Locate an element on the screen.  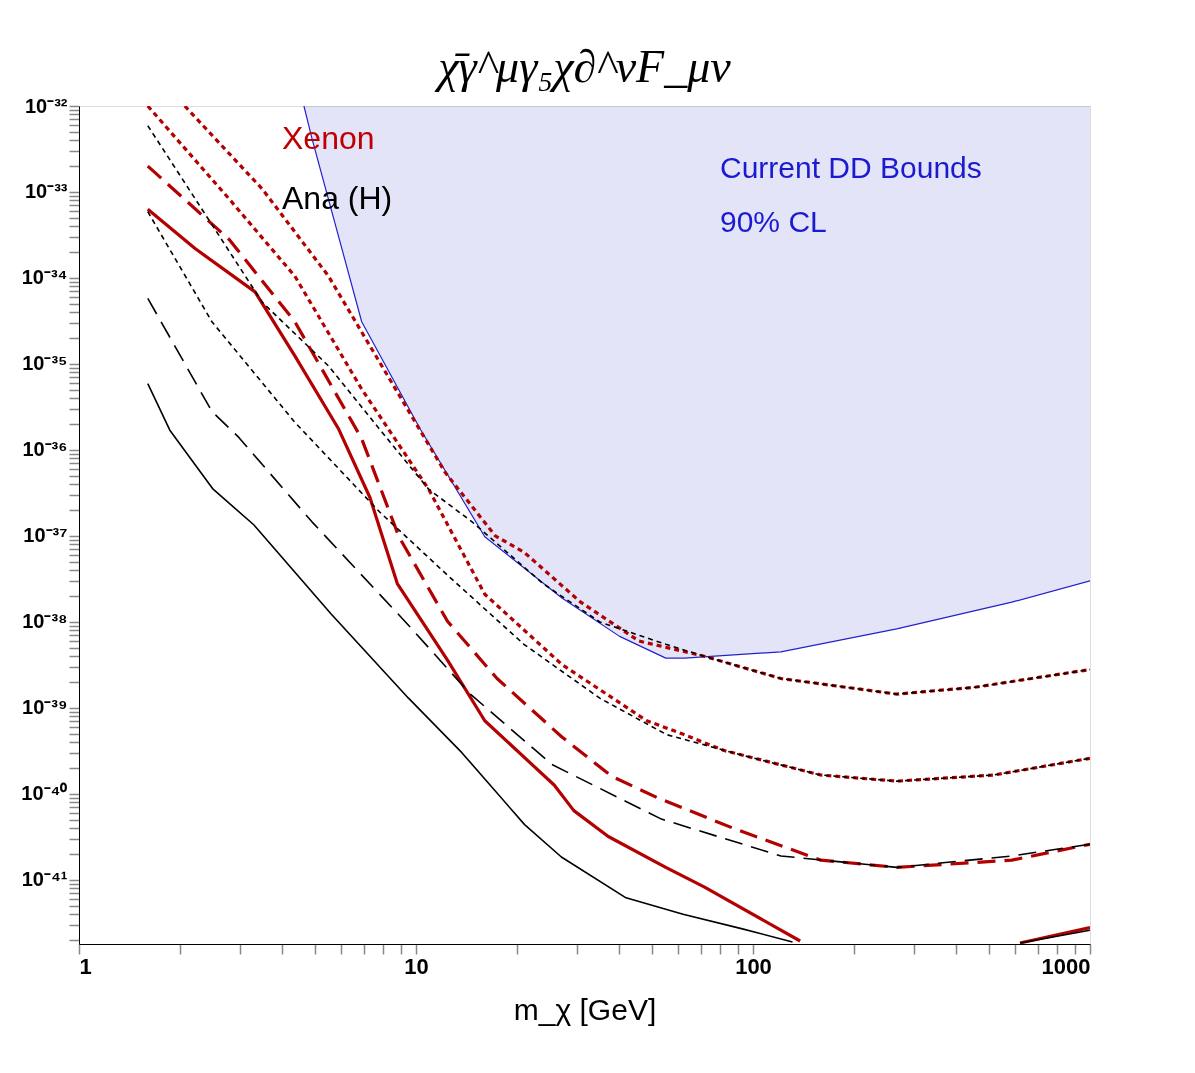
x-tick-label: 1 is located at coordinates (85, 966).